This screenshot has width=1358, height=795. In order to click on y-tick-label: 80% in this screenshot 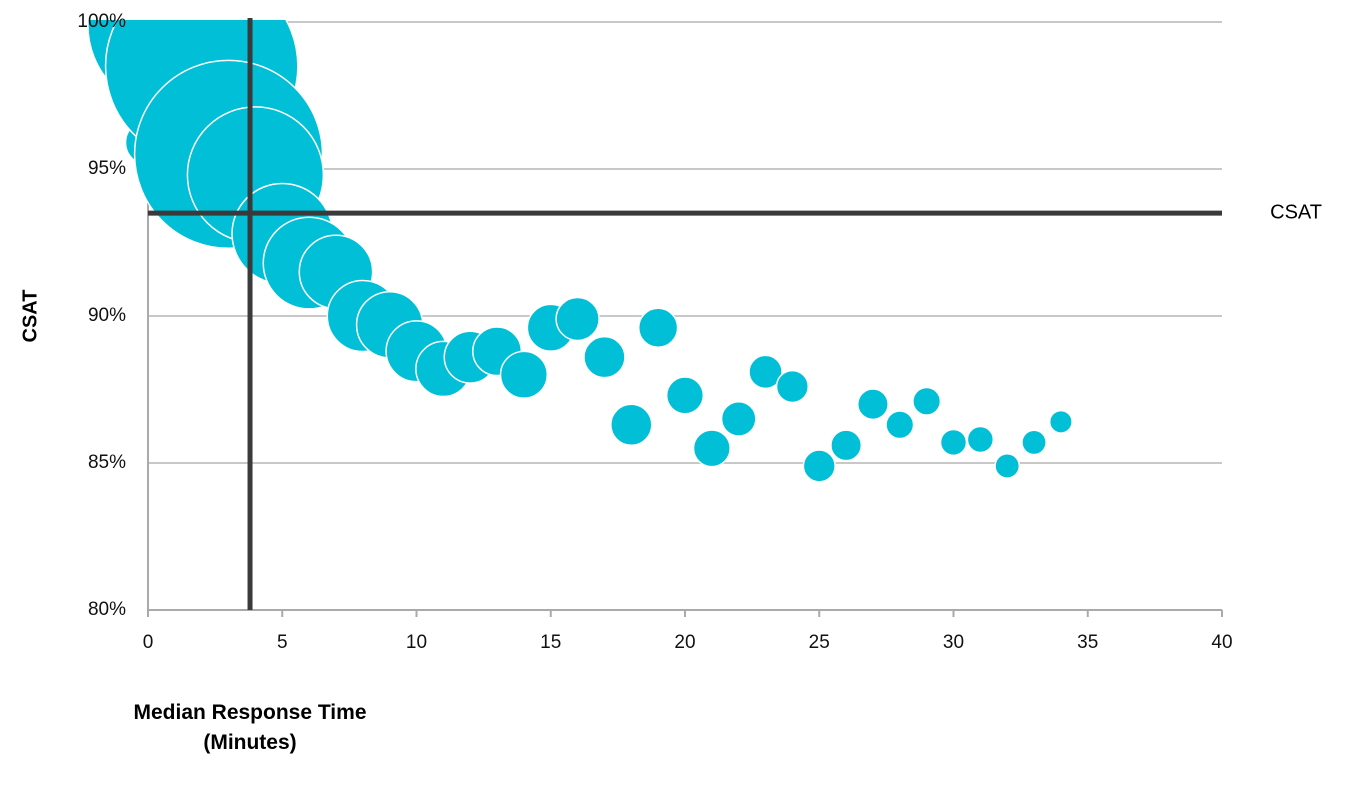, I will do `click(107, 609)`.